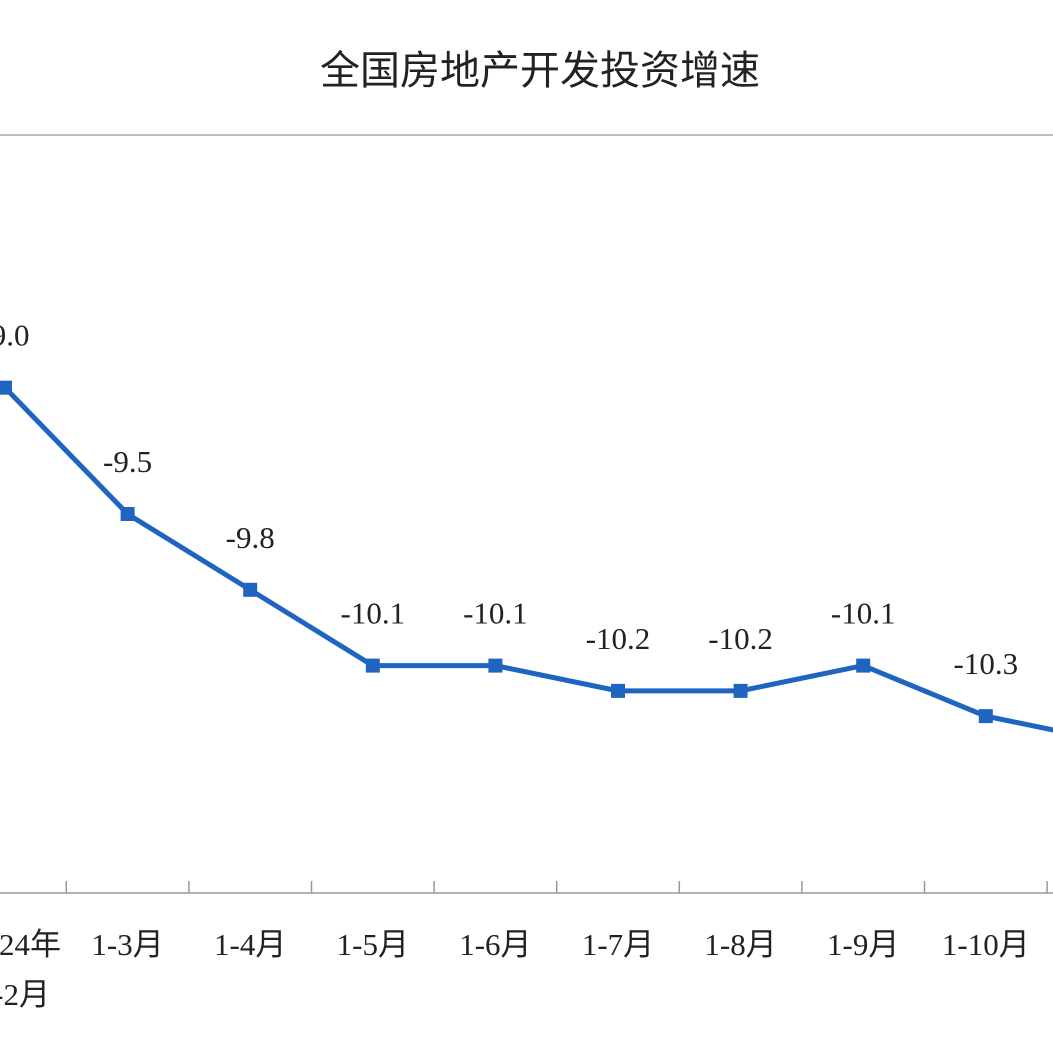  I want to click on x-tick-label: 1-6月, so click(495, 944).